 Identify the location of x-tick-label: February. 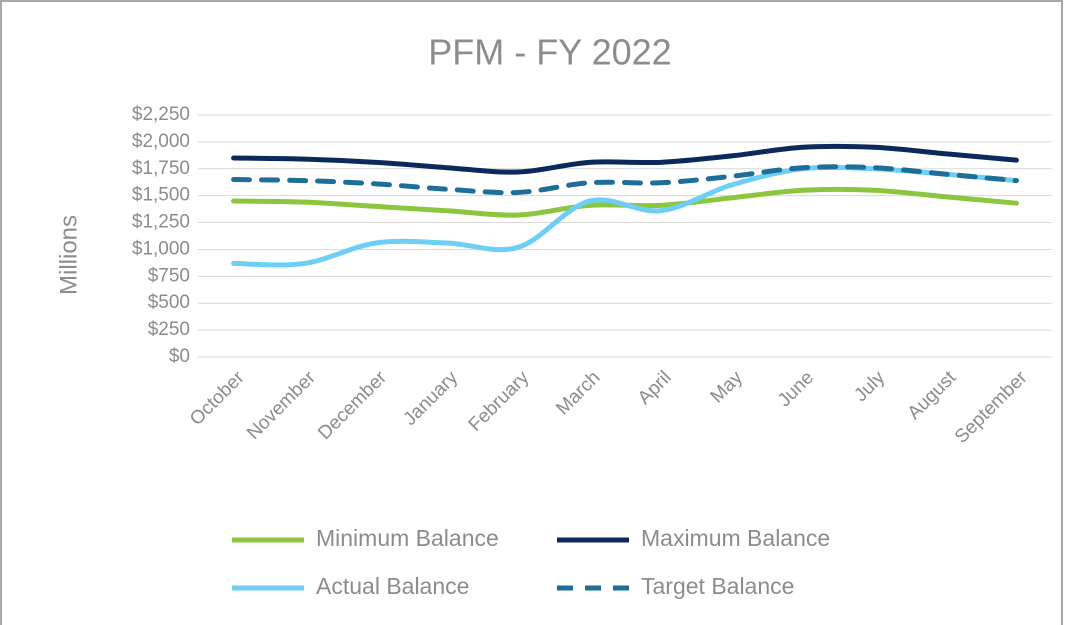
(499, 401).